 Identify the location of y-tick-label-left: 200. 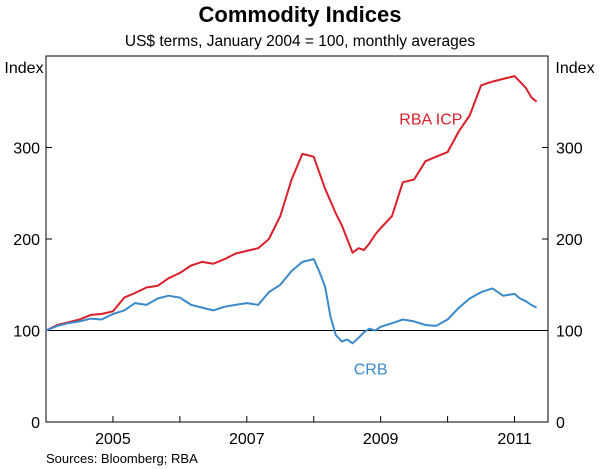
(26, 240).